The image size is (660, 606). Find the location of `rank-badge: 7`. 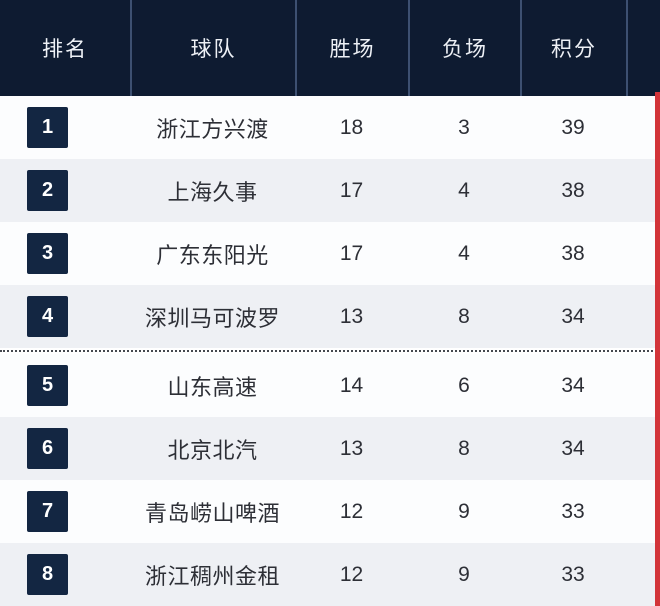

rank-badge: 7 is located at coordinates (47, 511).